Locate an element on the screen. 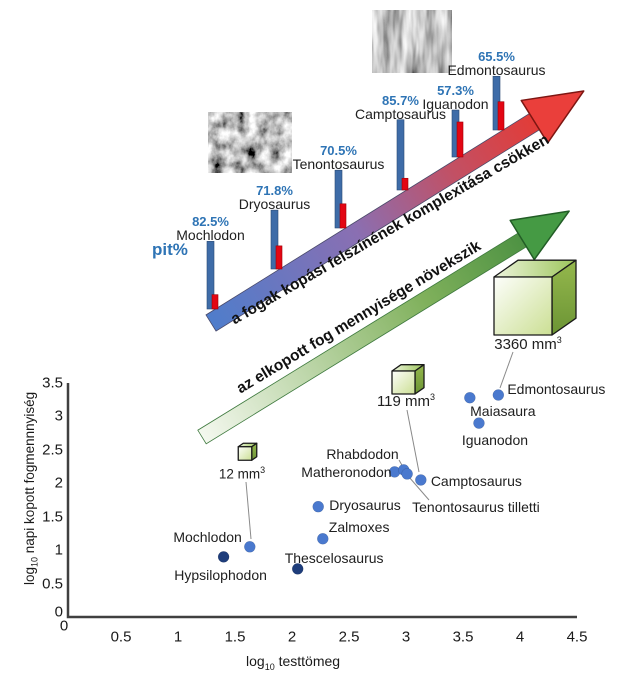  cube-label-3360mm3: 3360 mm3 is located at coordinates (528, 344).